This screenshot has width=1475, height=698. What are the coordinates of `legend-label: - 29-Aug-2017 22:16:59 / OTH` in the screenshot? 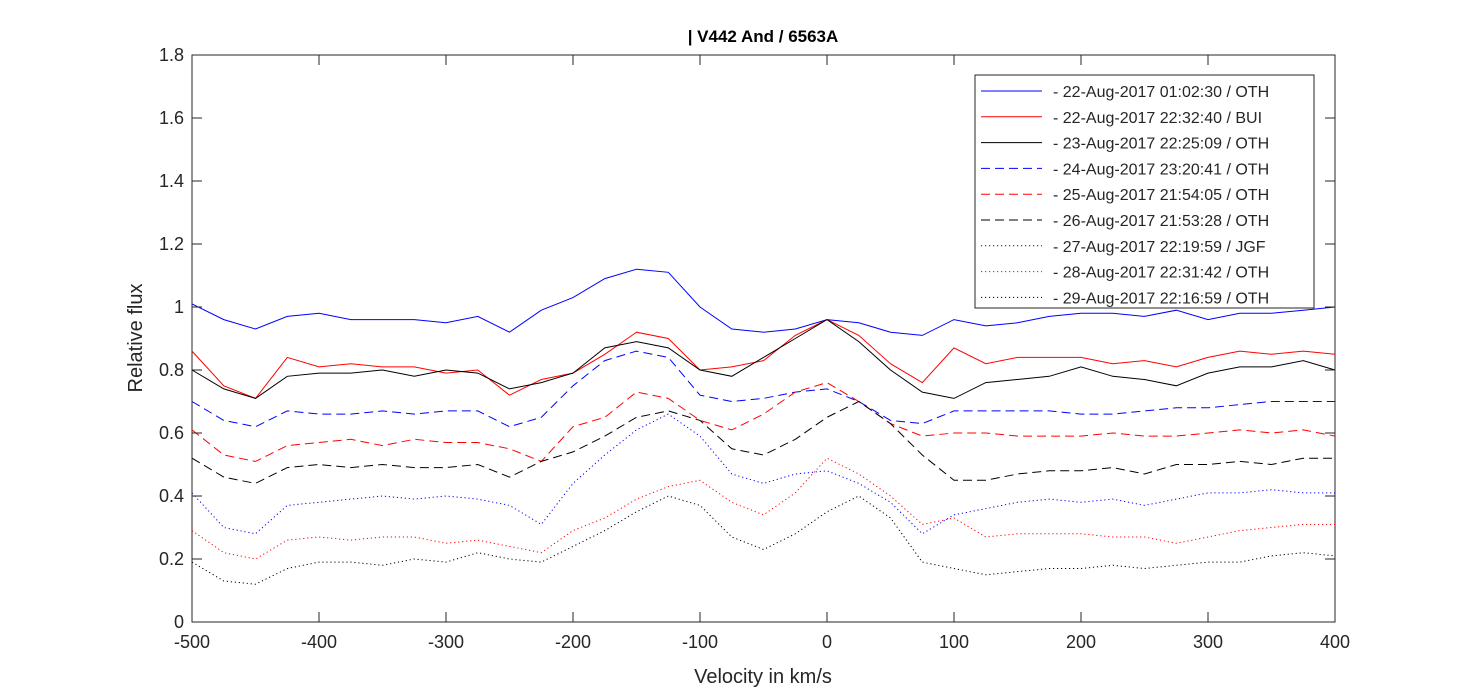 It's located at (1161, 298).